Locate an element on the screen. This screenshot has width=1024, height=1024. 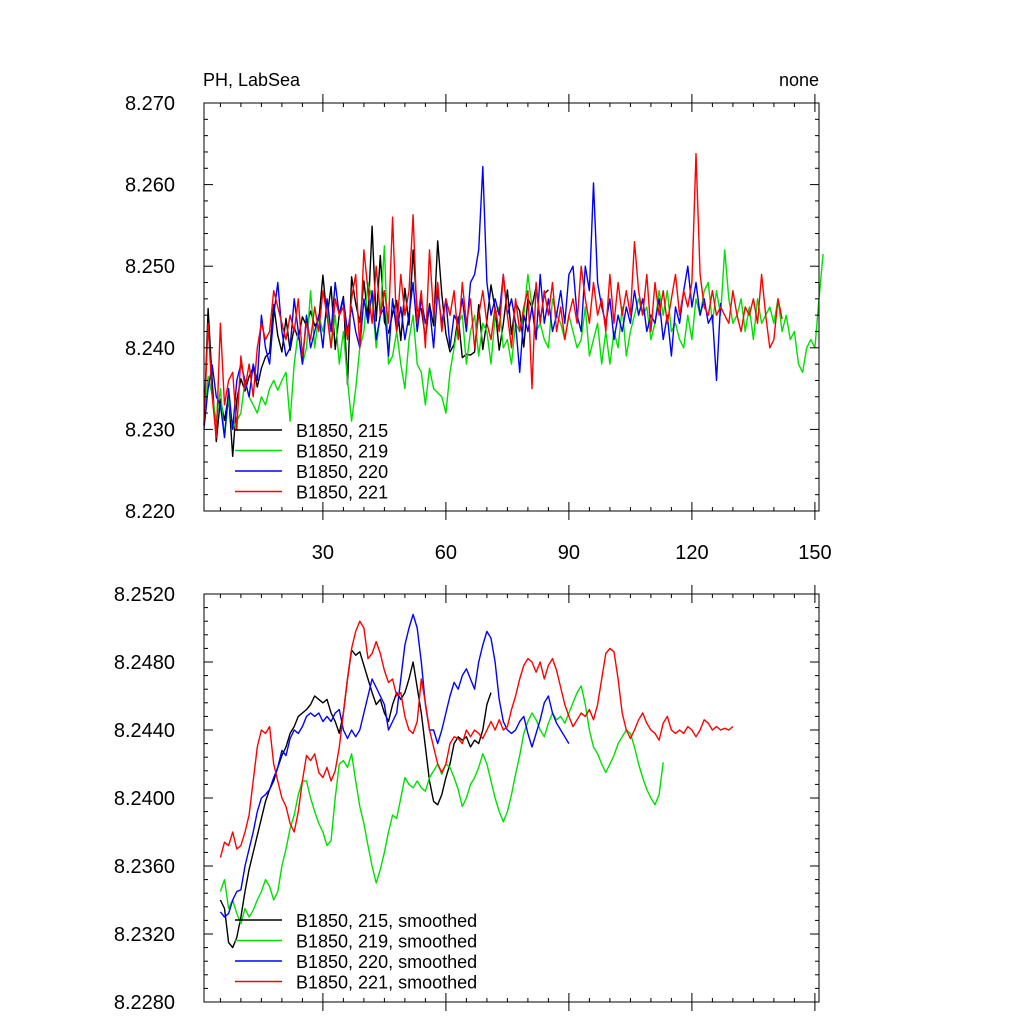
legend-label: B1850, 221, smoothed is located at coordinates (386, 983).